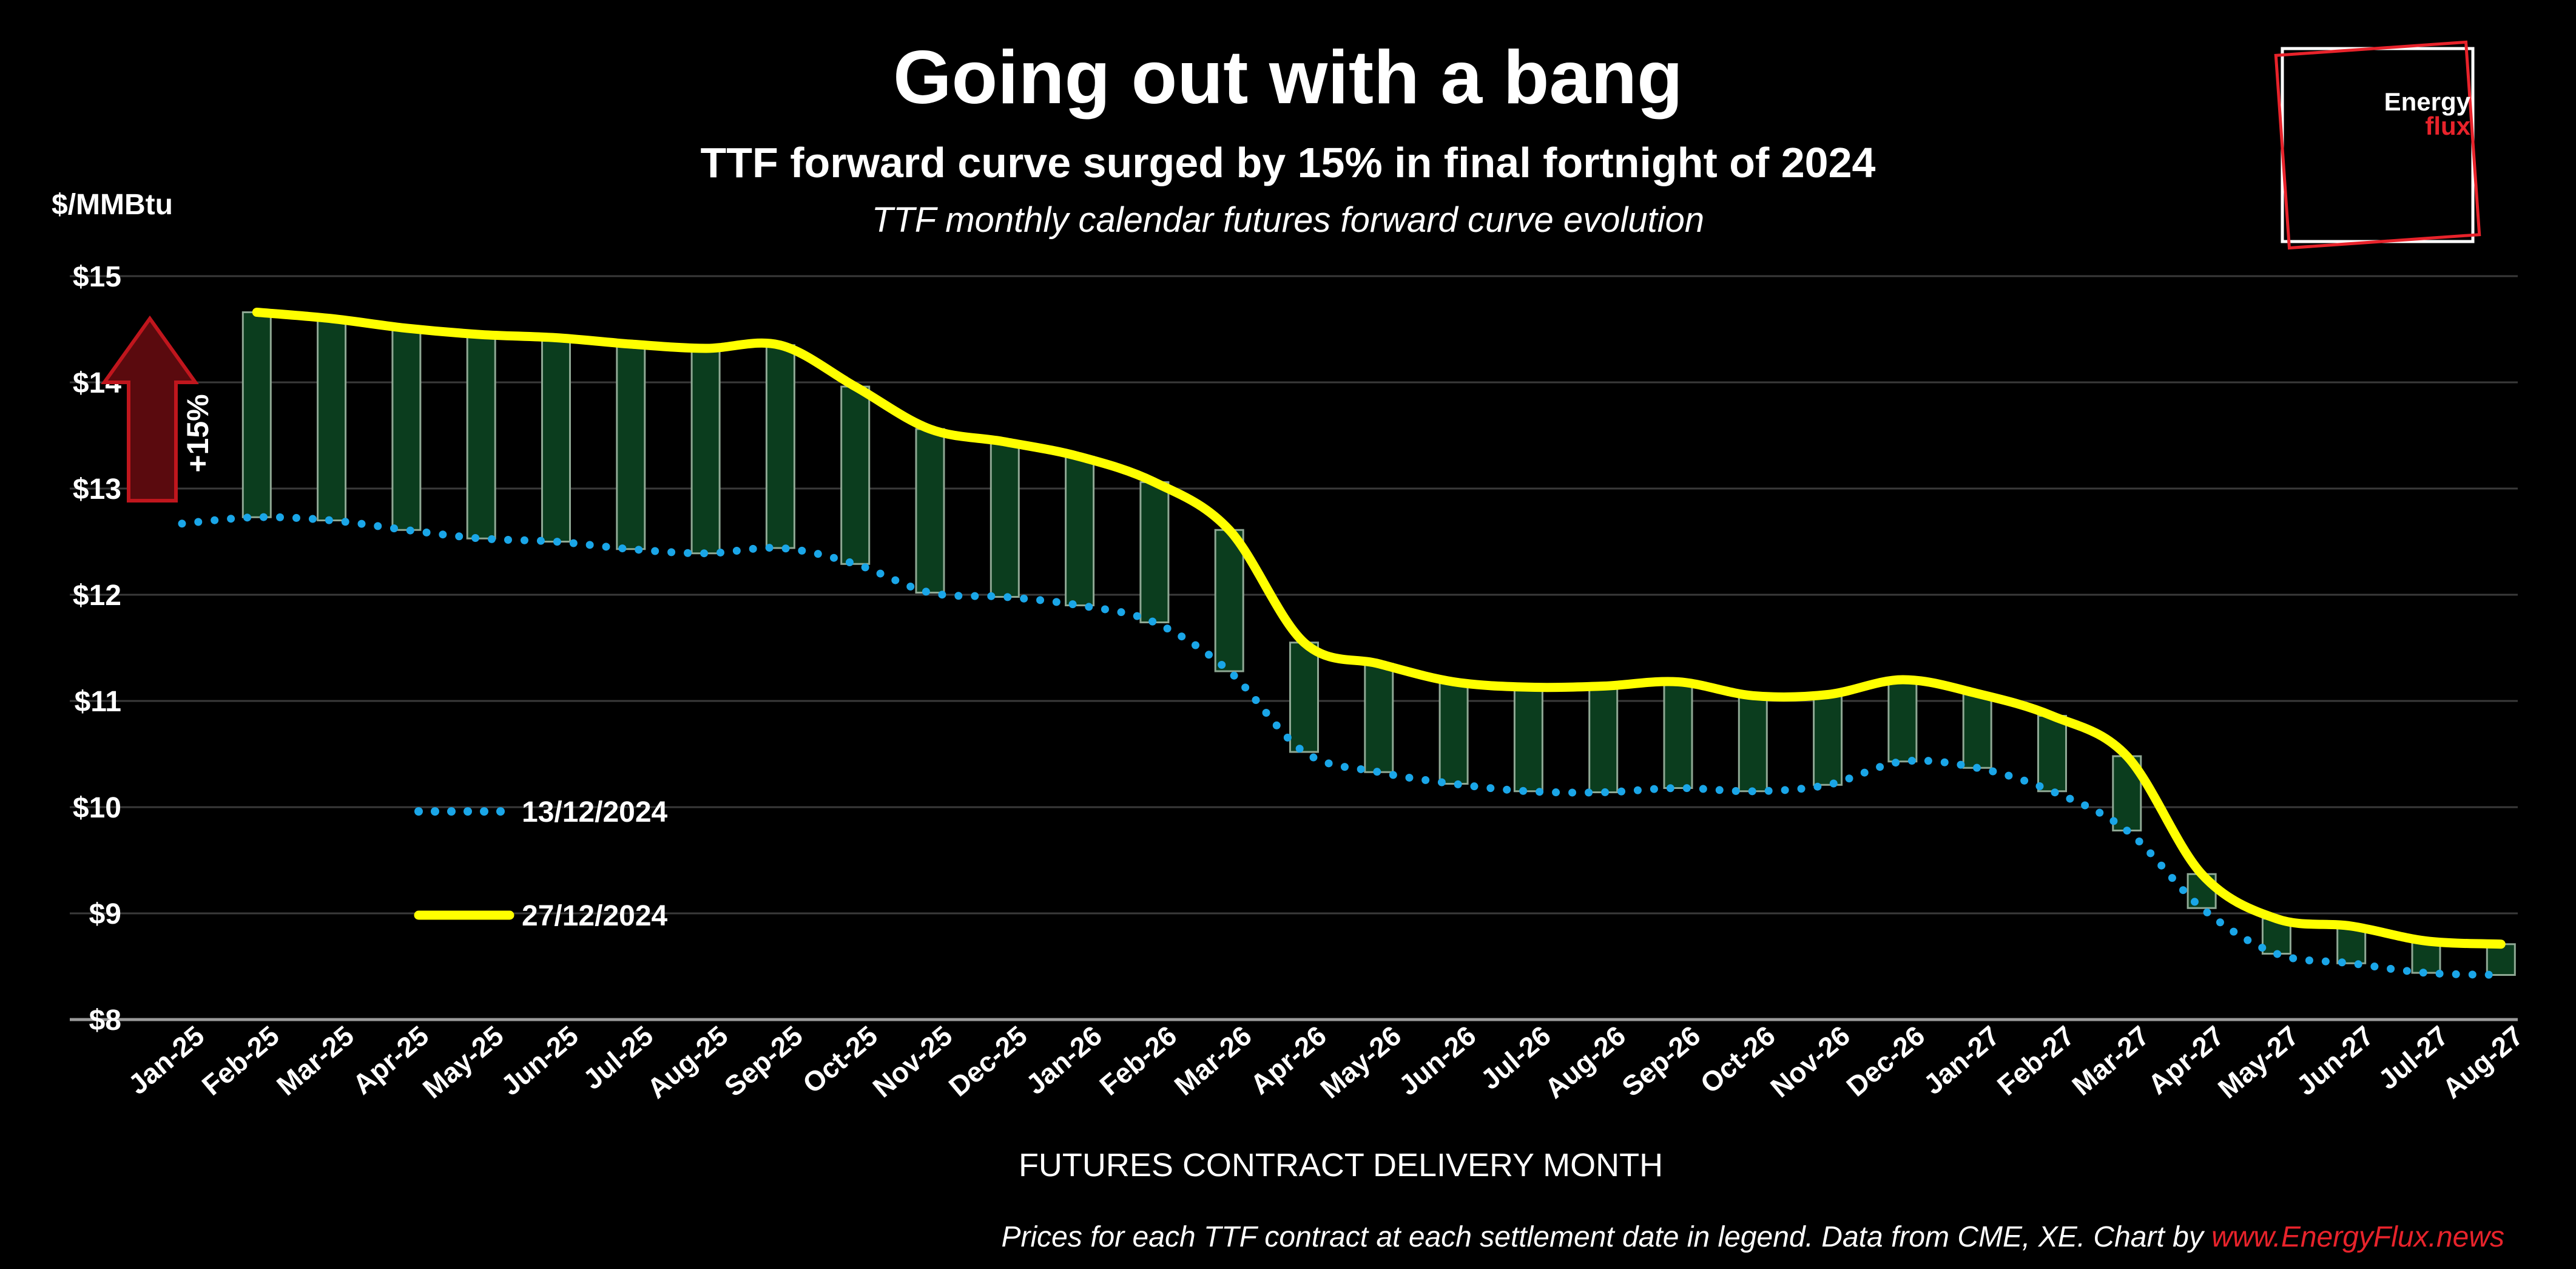 This screenshot has height=1269, width=2576. Describe the element at coordinates (2482, 1063) in the screenshot. I see `x-tick-label: Aug-27` at that location.